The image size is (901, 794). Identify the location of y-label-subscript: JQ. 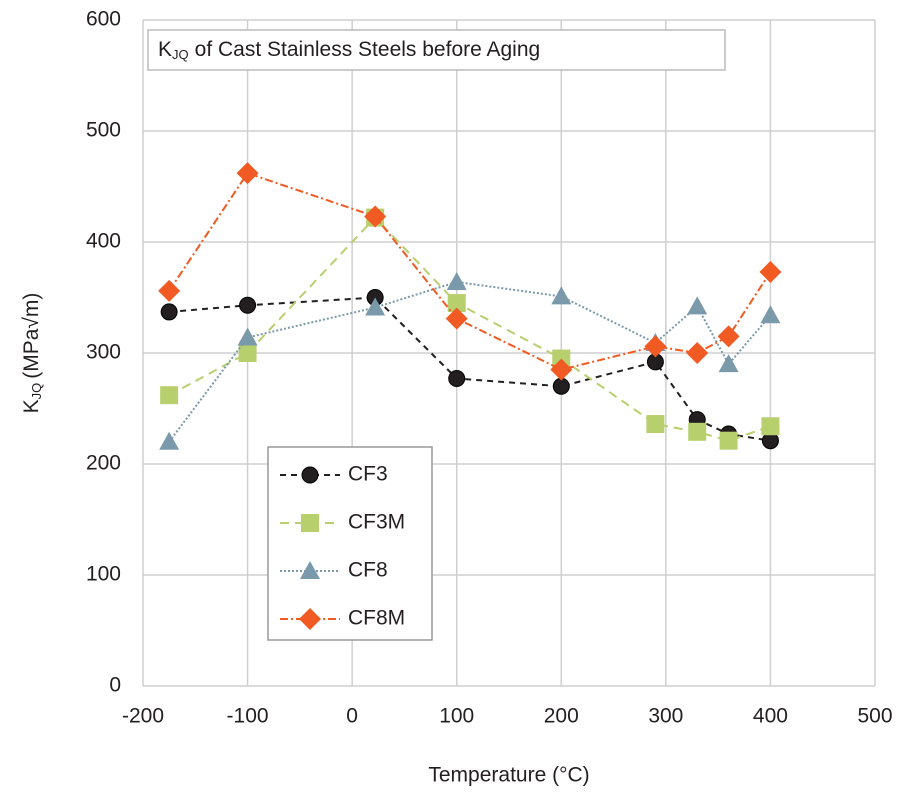
(36, 391).